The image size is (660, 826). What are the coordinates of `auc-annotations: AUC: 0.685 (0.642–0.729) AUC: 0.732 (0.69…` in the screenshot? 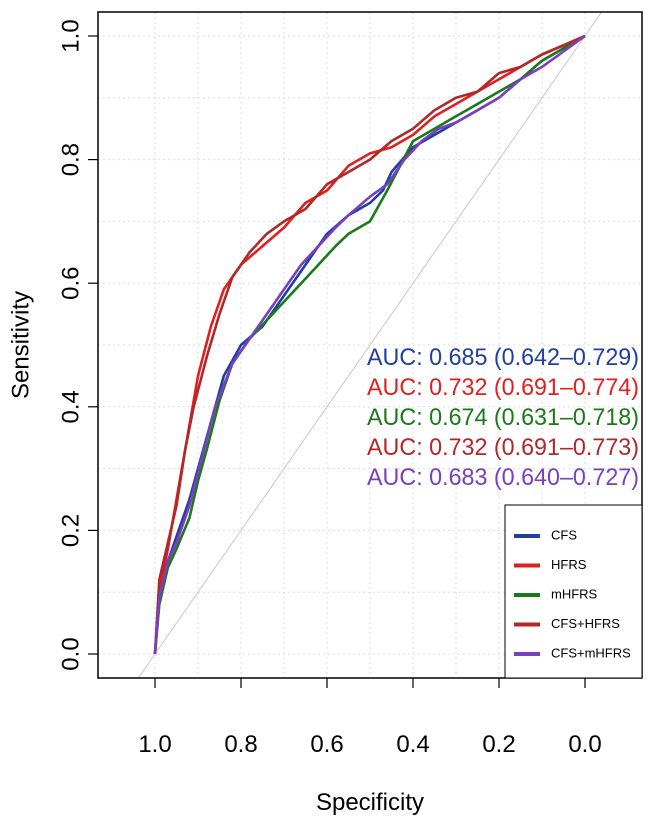 It's located at (503, 417).